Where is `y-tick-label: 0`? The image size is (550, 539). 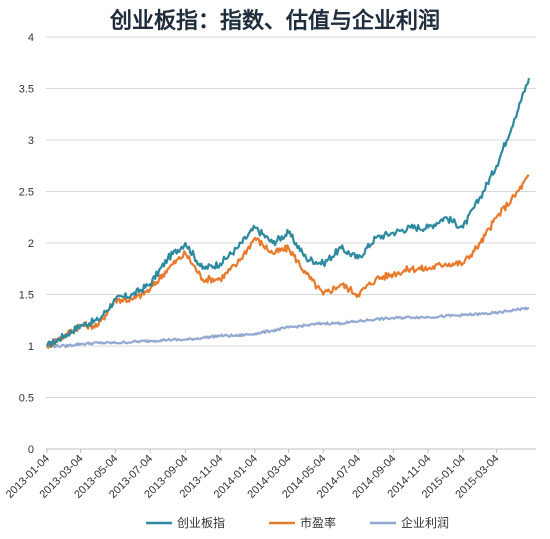
y-tick-label: 0 is located at coordinates (31, 450).